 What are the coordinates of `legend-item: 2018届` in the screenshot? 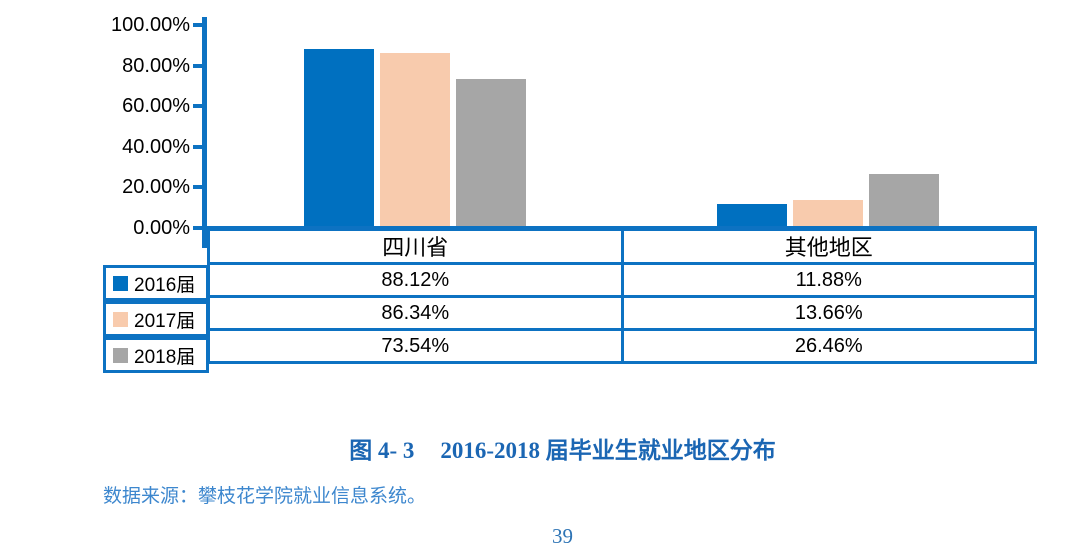 It's located at (156, 355).